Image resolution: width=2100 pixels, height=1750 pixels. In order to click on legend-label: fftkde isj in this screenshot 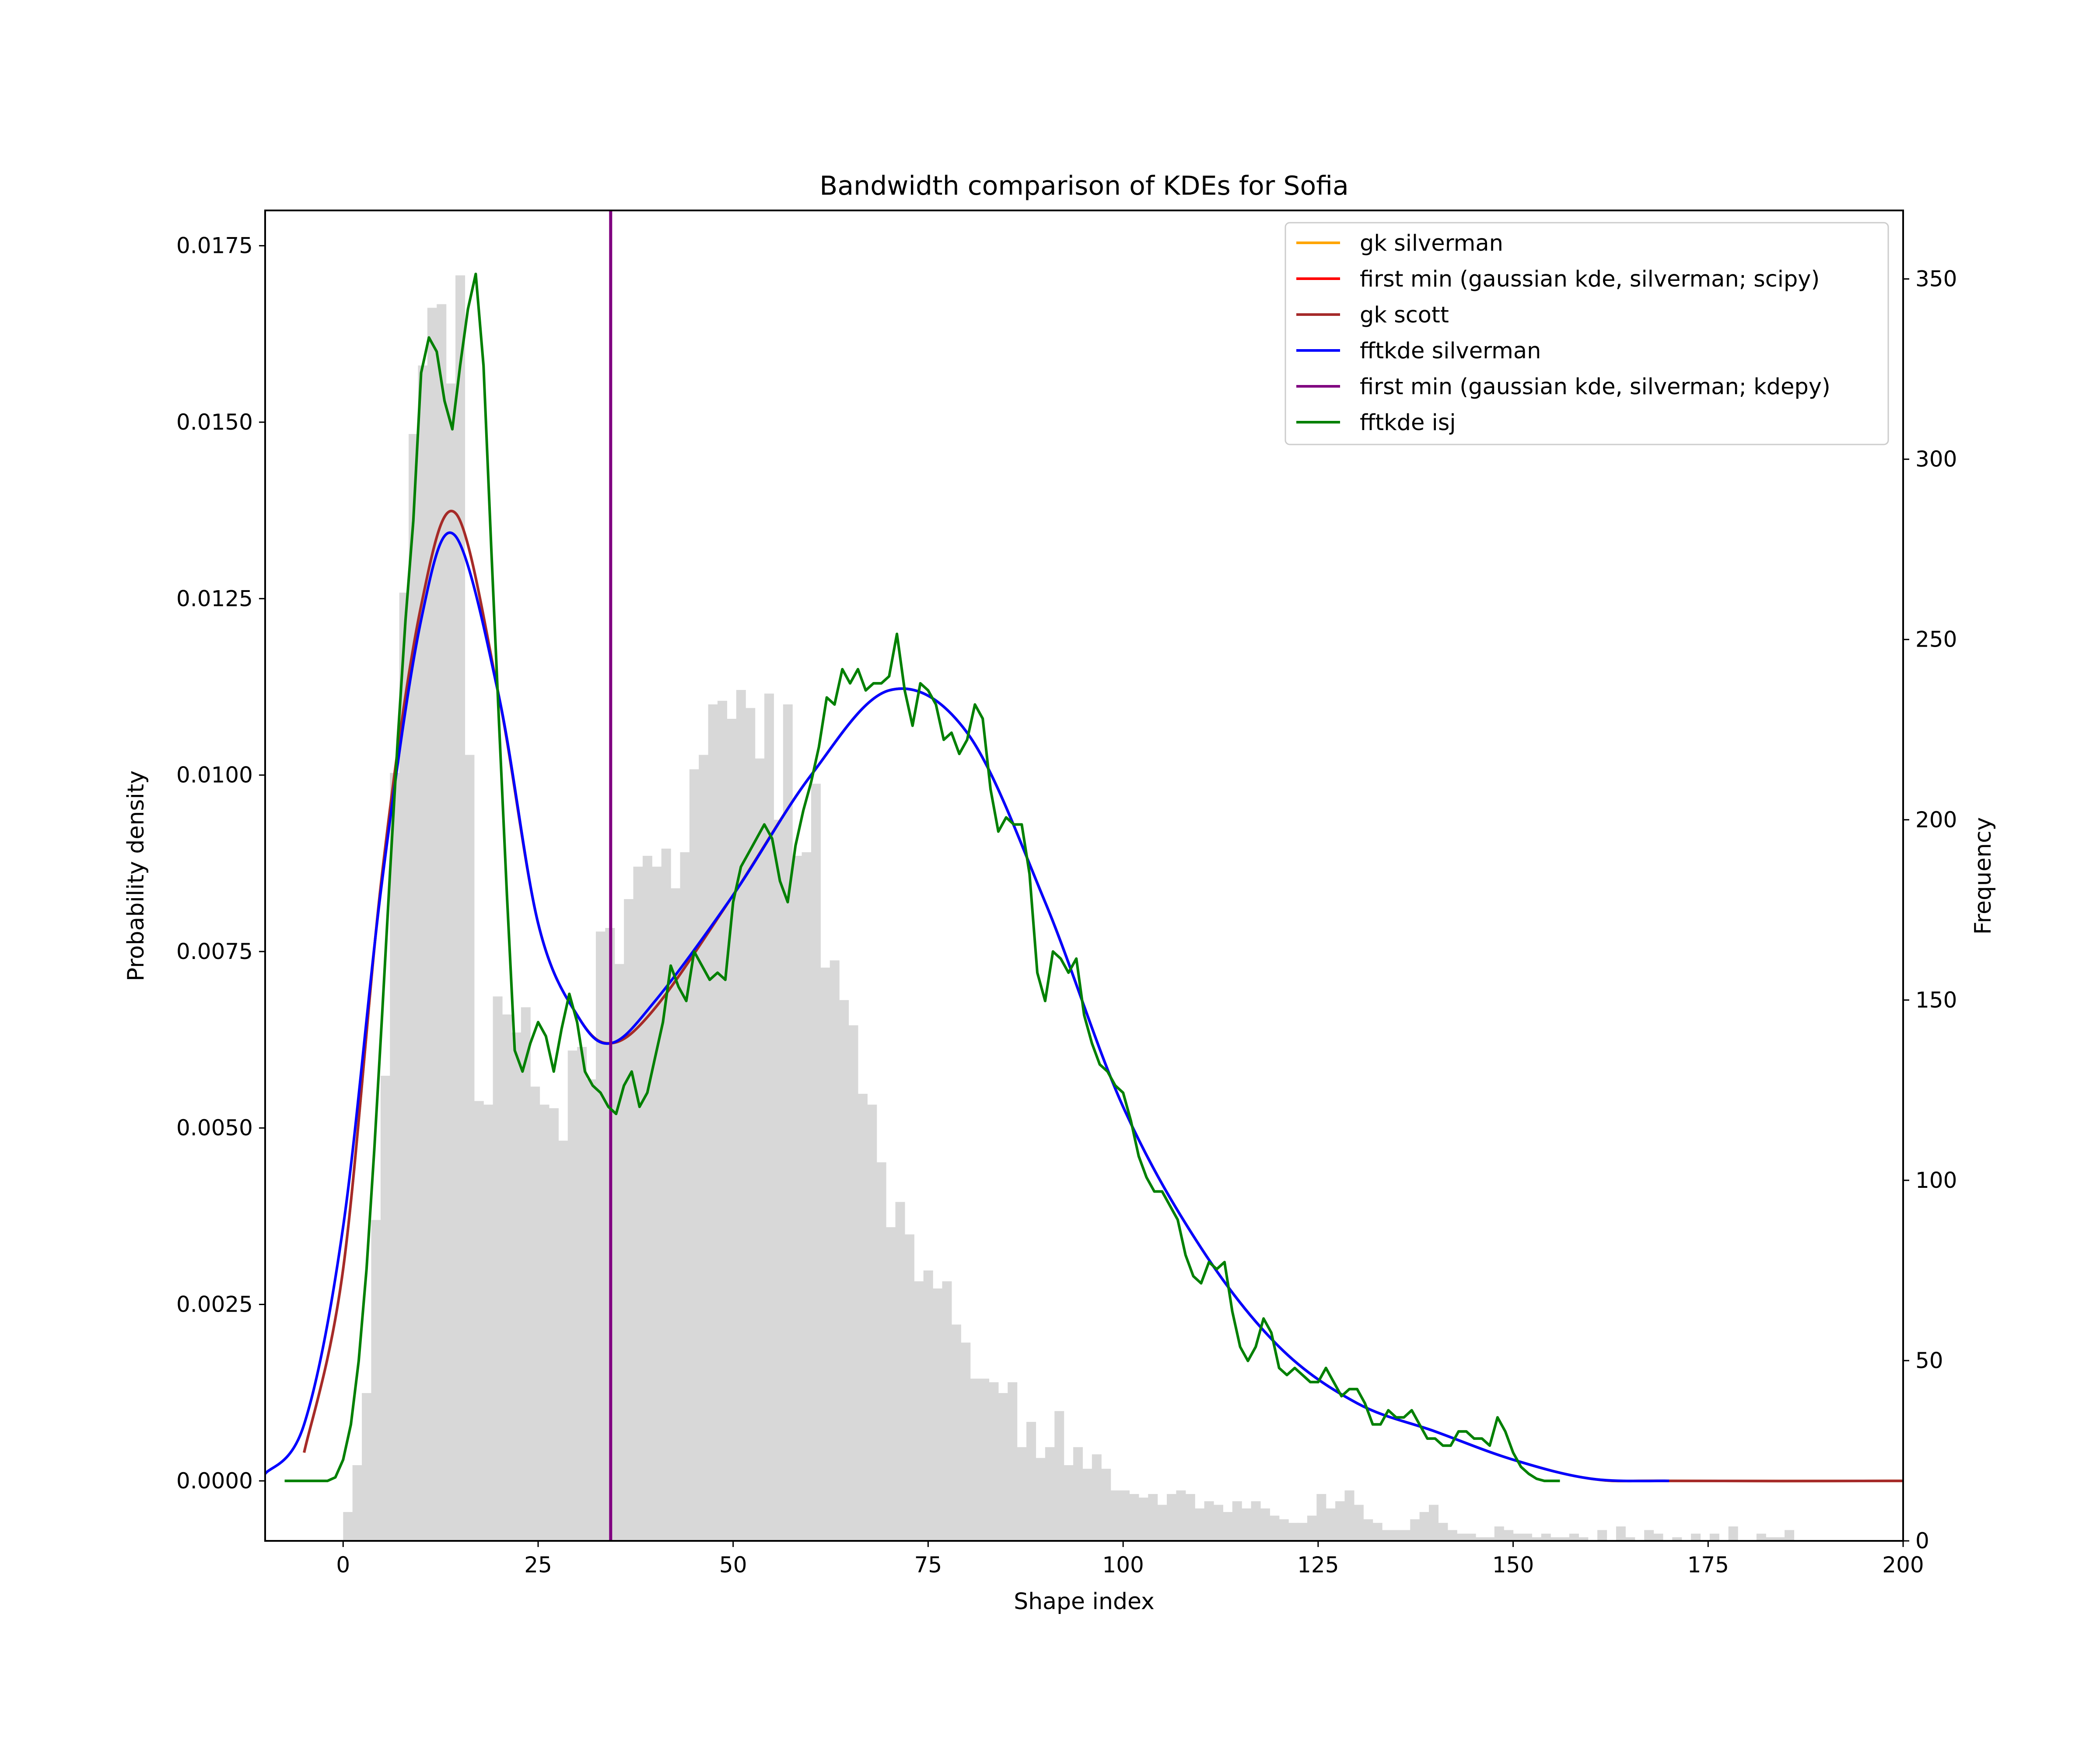, I will do `click(1408, 423)`.